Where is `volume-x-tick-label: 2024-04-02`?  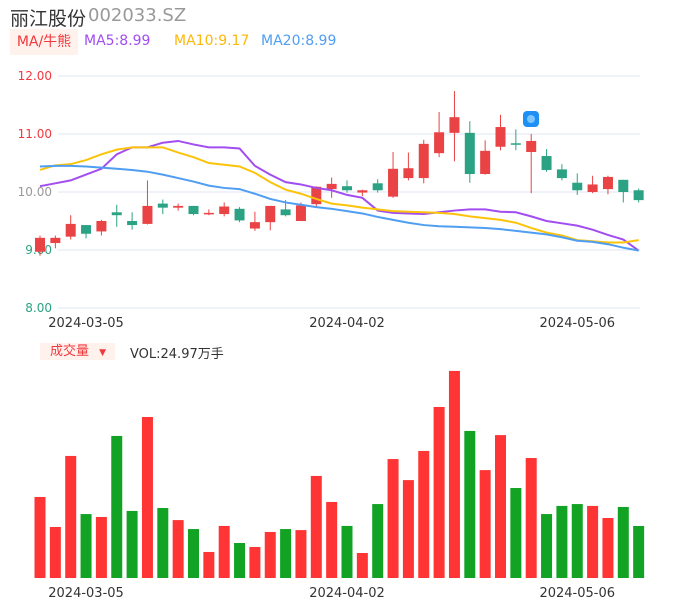 volume-x-tick-label: 2024-04-02 is located at coordinates (347, 593).